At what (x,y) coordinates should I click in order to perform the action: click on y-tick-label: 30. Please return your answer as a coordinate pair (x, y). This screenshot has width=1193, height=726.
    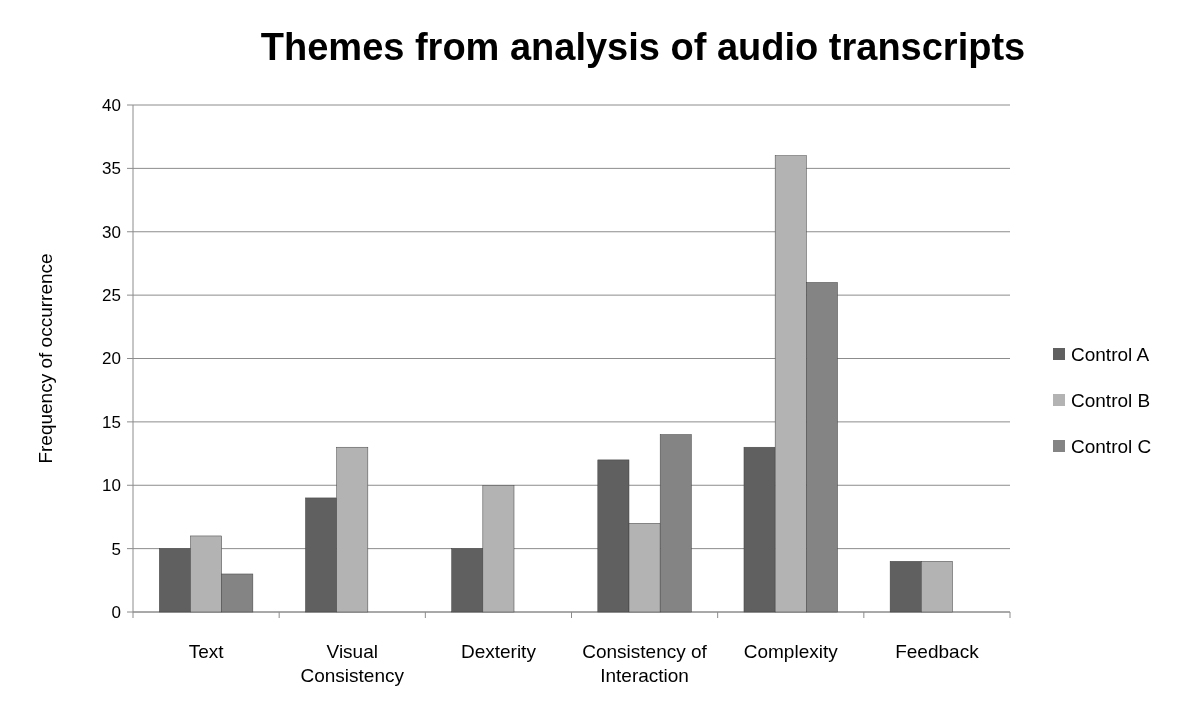
    Looking at the image, I should click on (111, 232).